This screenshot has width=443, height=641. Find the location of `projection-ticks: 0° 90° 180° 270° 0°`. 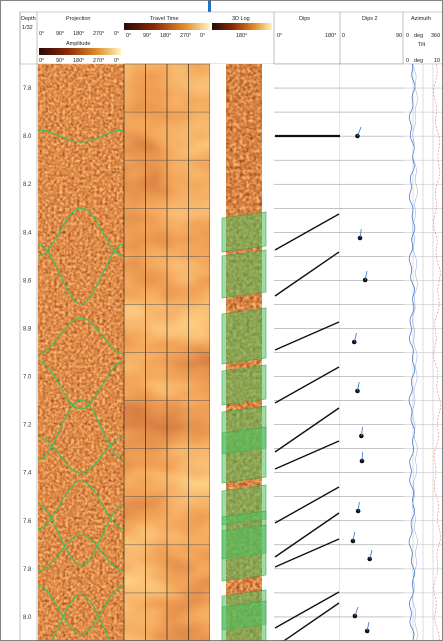

projection-ticks: 0° 90° 180° 270° 0° is located at coordinates (79, 34).